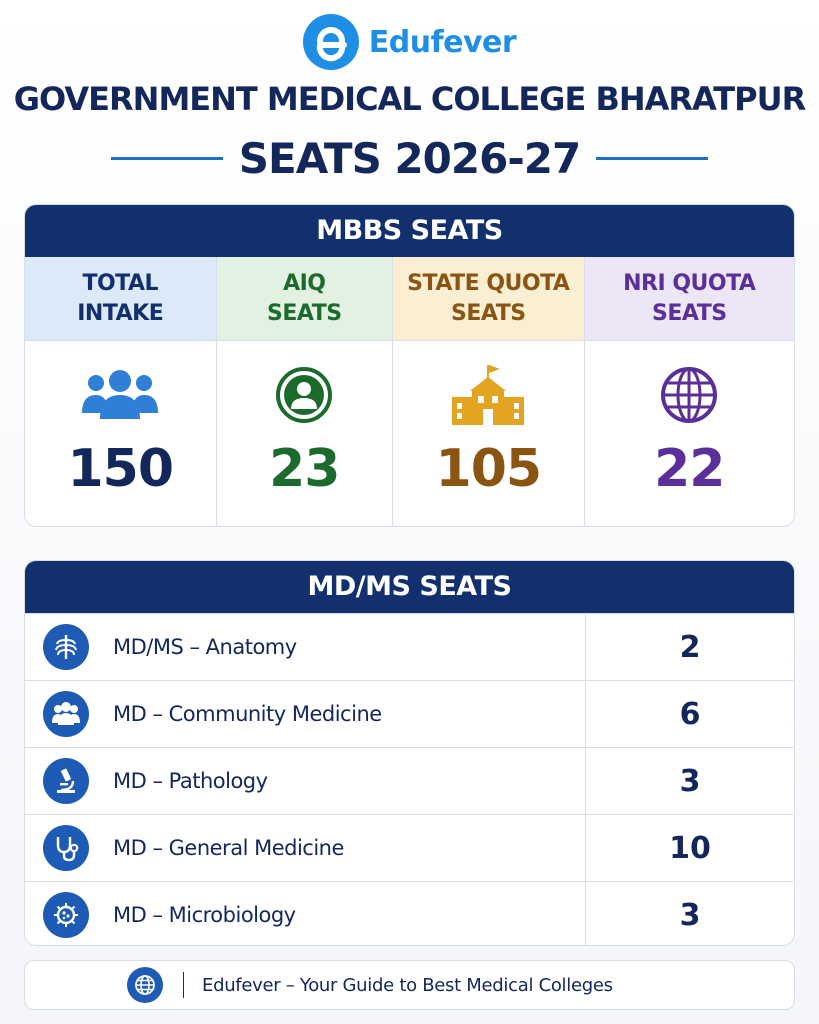  Describe the element at coordinates (409, 847) in the screenshot. I see `table-row: MD – General Medicine 10` at that location.